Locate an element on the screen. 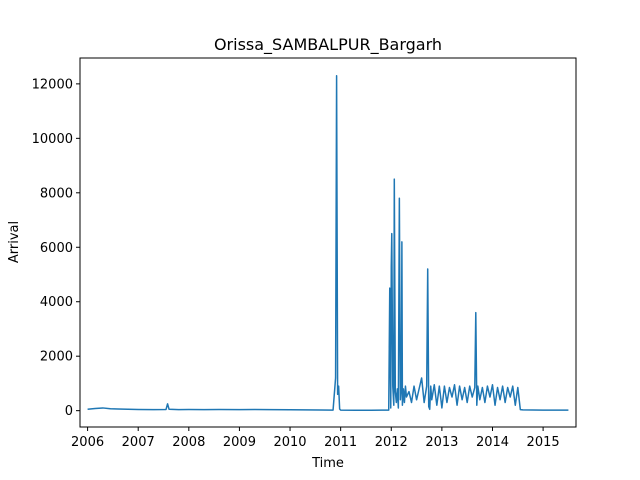 The width and height of the screenshot is (640, 480). chart-title: Orissa_SAMBALPUR_Bargarh is located at coordinates (328, 45).